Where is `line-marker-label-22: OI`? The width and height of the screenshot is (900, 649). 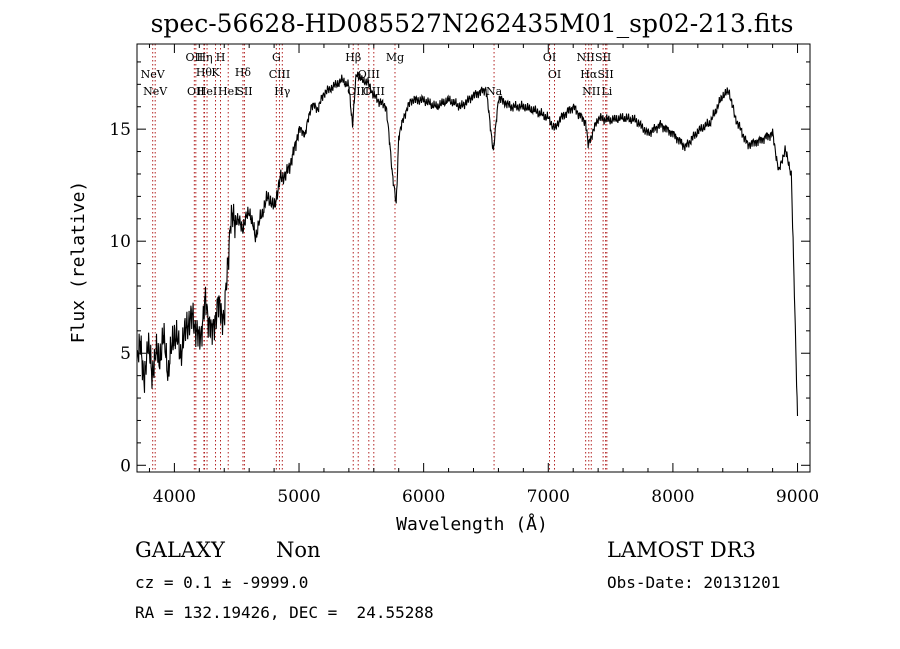 line-marker-label-22: OI is located at coordinates (554, 74).